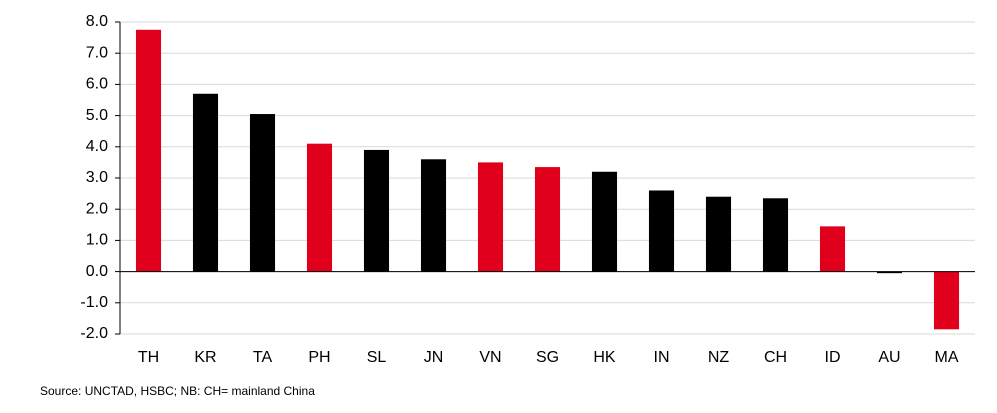 The image size is (997, 413). What do you see at coordinates (434, 357) in the screenshot?
I see `x-tick-label: JN` at bounding box center [434, 357].